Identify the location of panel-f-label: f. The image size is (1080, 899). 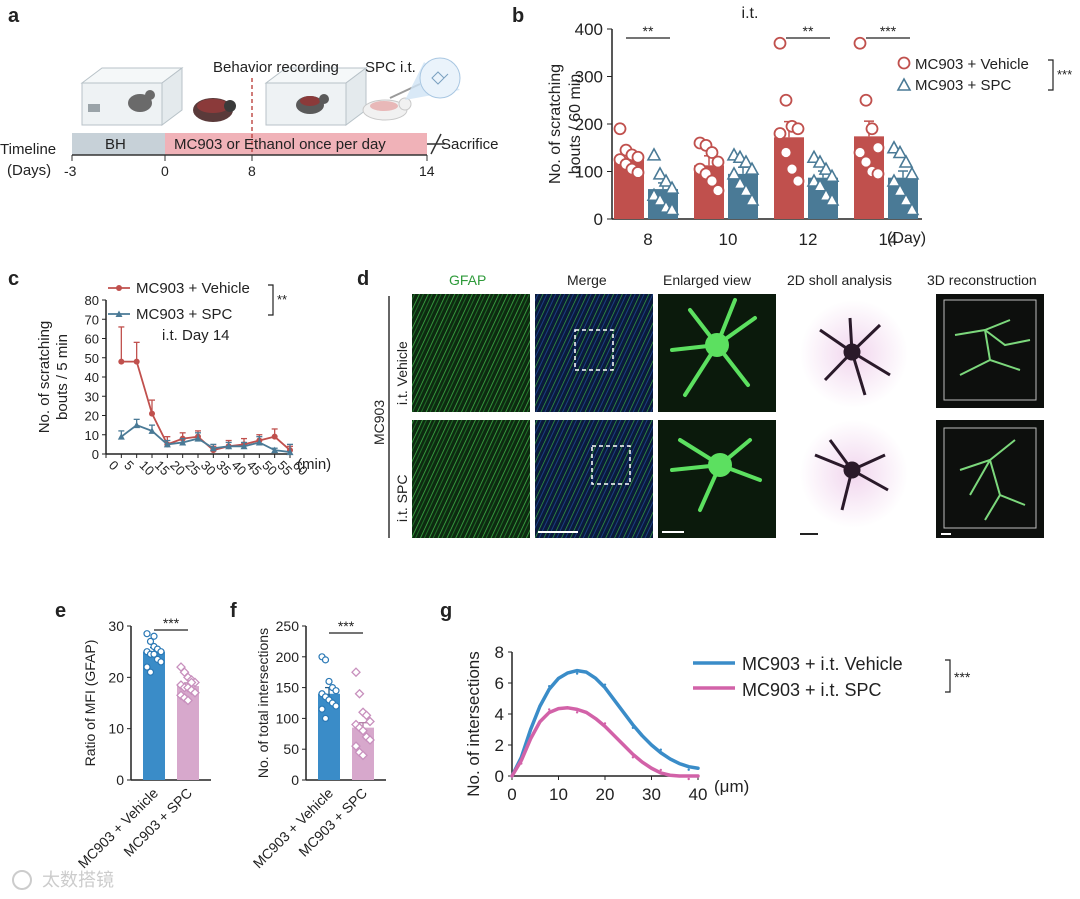
(233, 611).